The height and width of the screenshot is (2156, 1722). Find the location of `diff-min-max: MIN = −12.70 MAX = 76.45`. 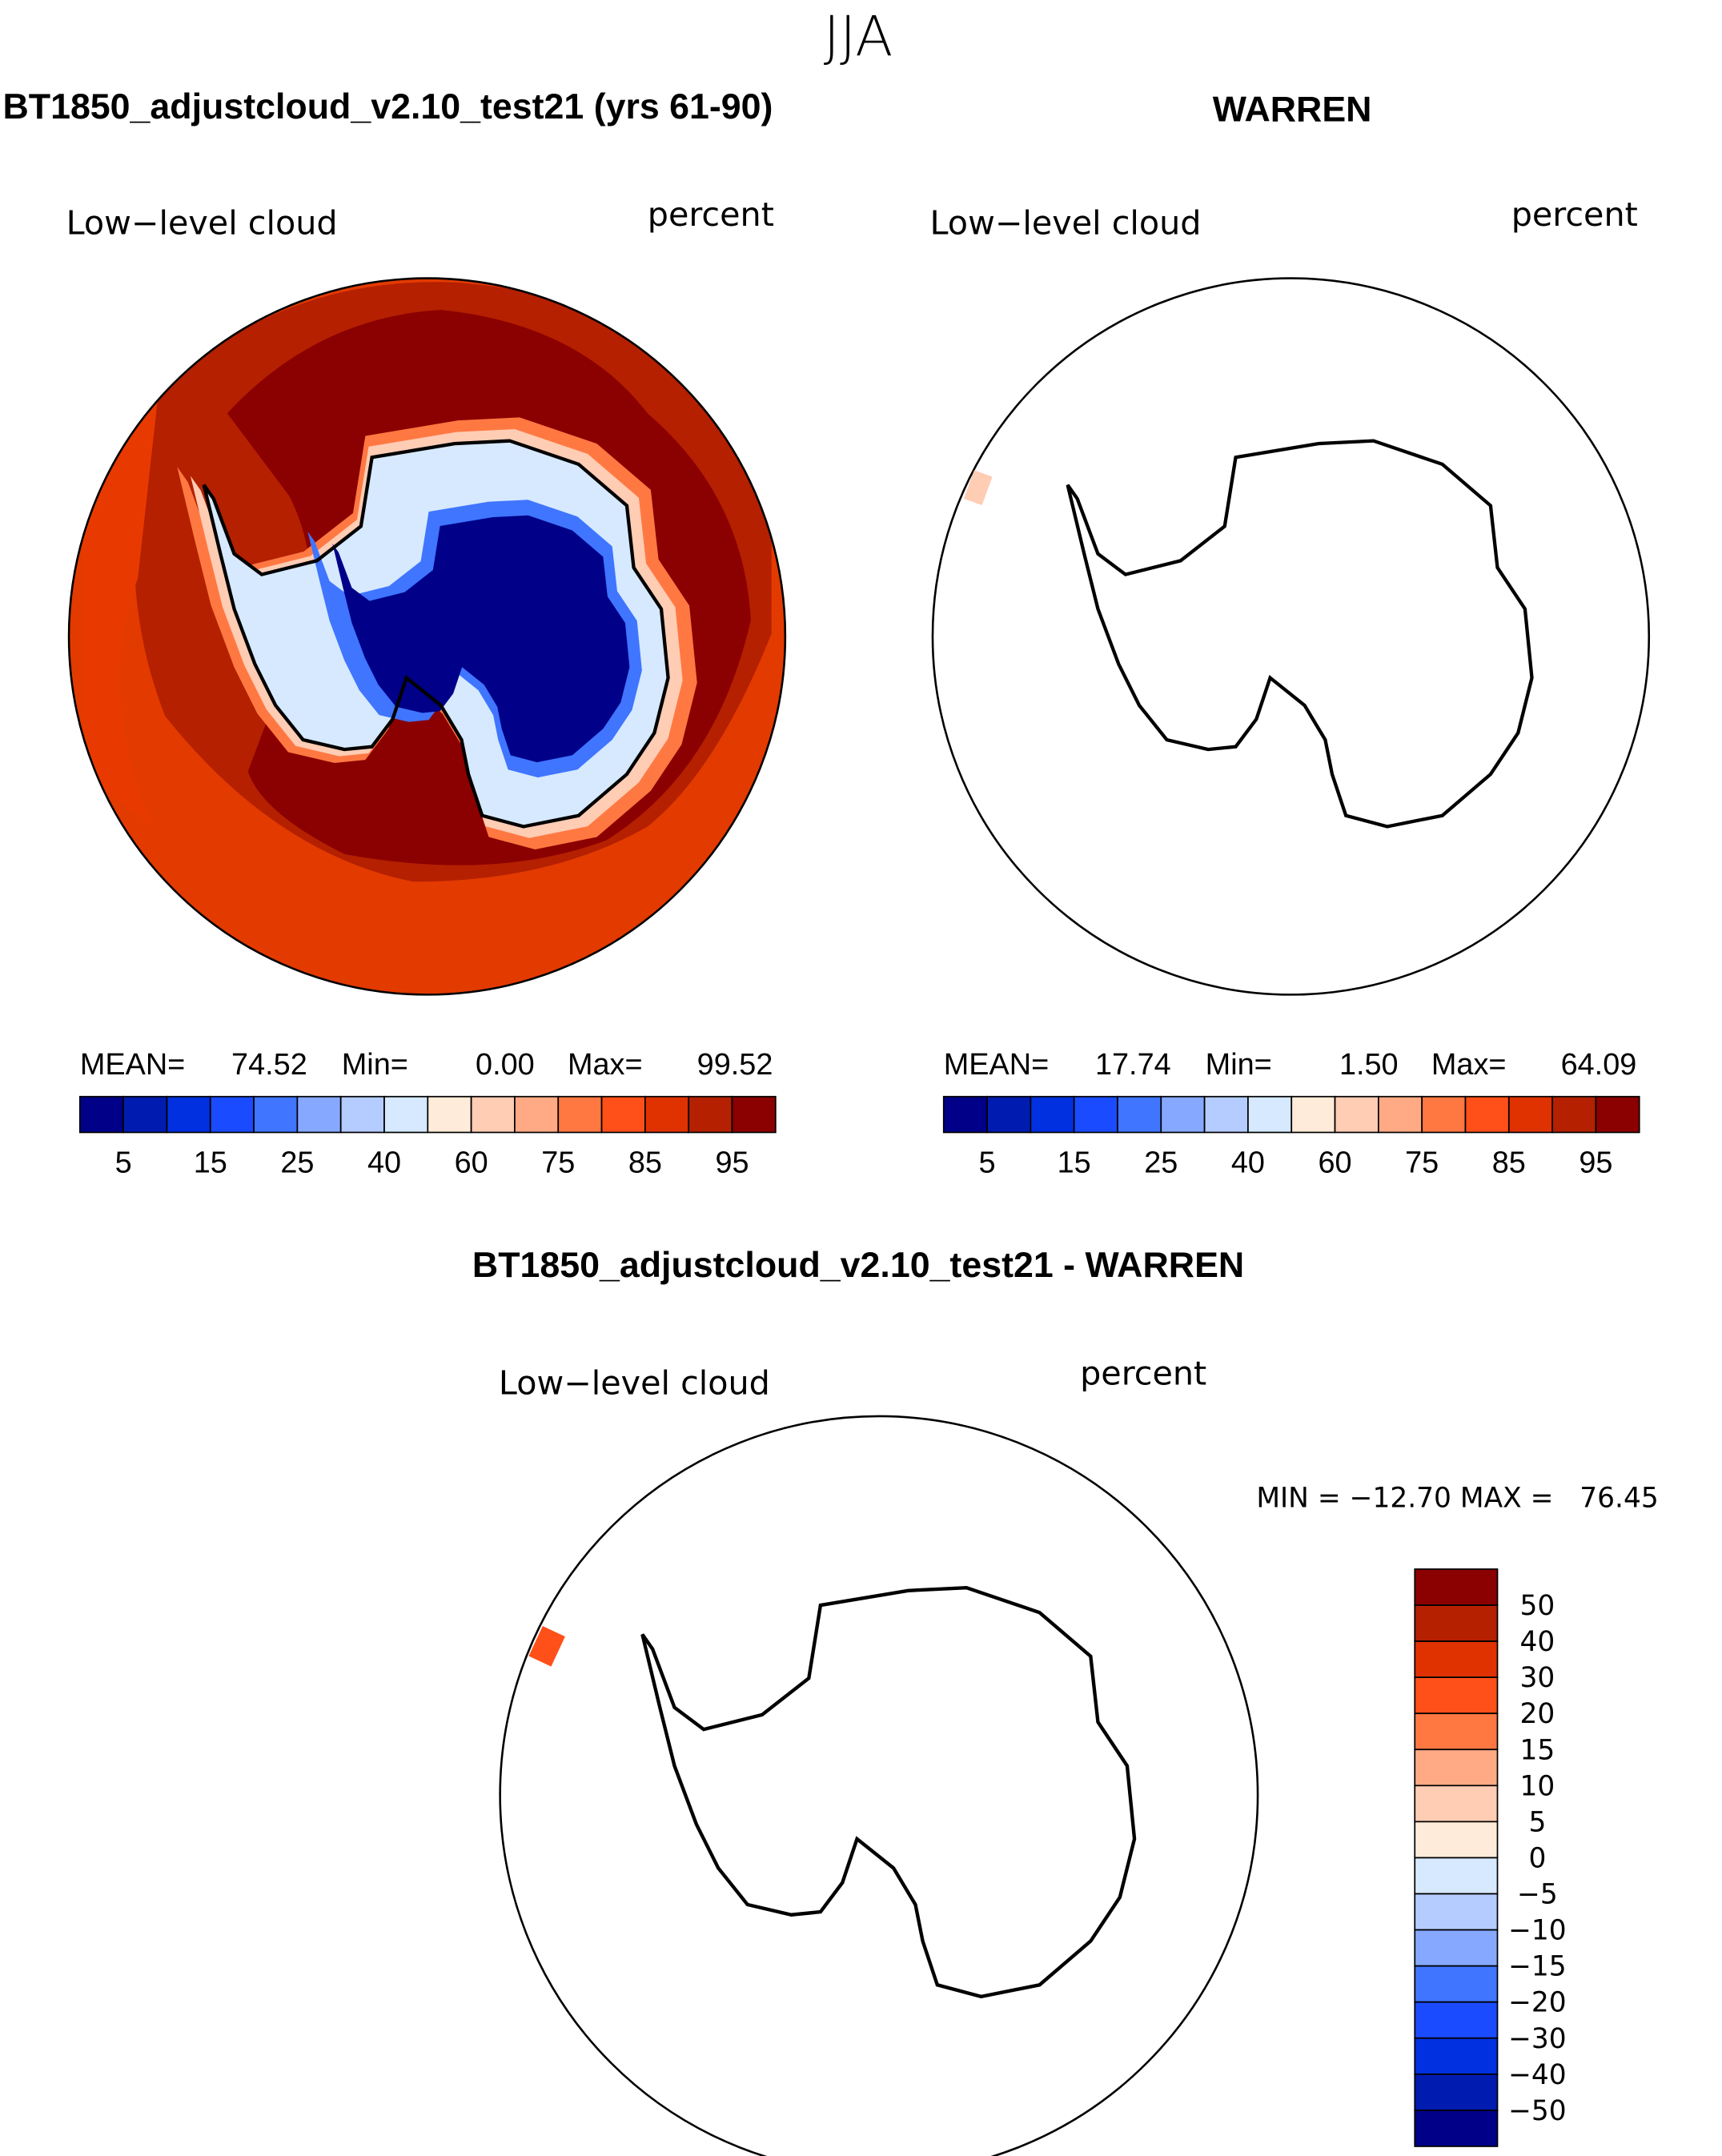

diff-min-max: MIN = −12.70 MAX = 76.45 is located at coordinates (1457, 1499).